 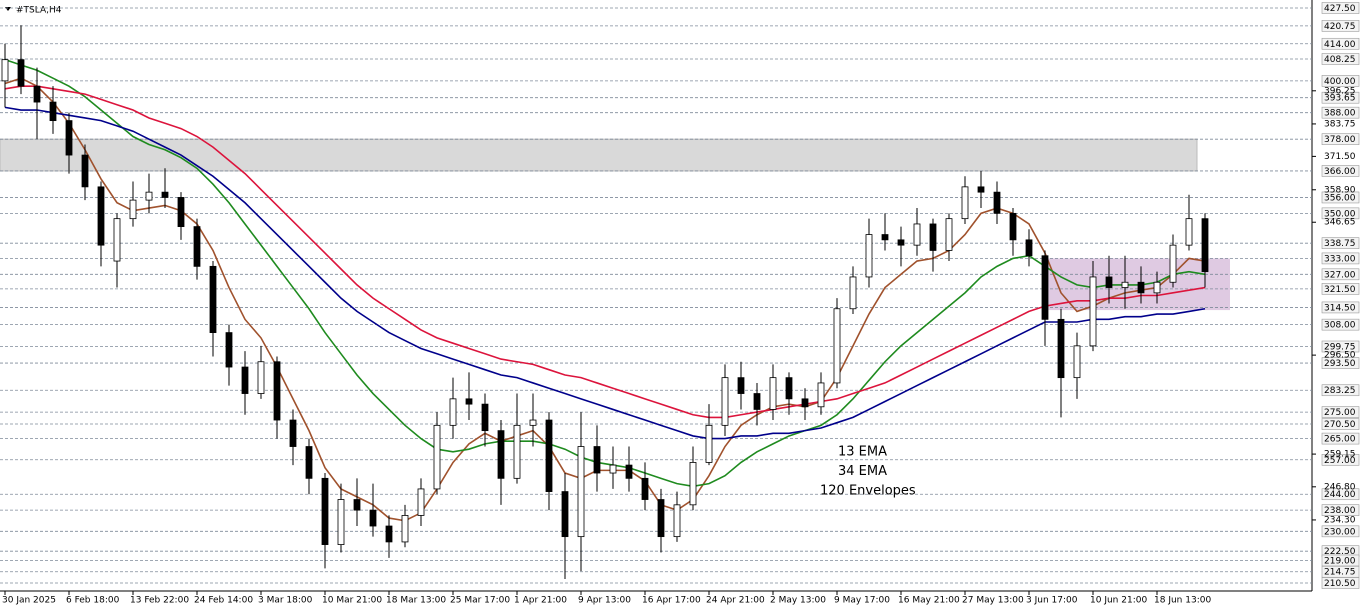 What do you see at coordinates (1340, 413) in the screenshot?
I see `level-label: 275.00` at bounding box center [1340, 413].